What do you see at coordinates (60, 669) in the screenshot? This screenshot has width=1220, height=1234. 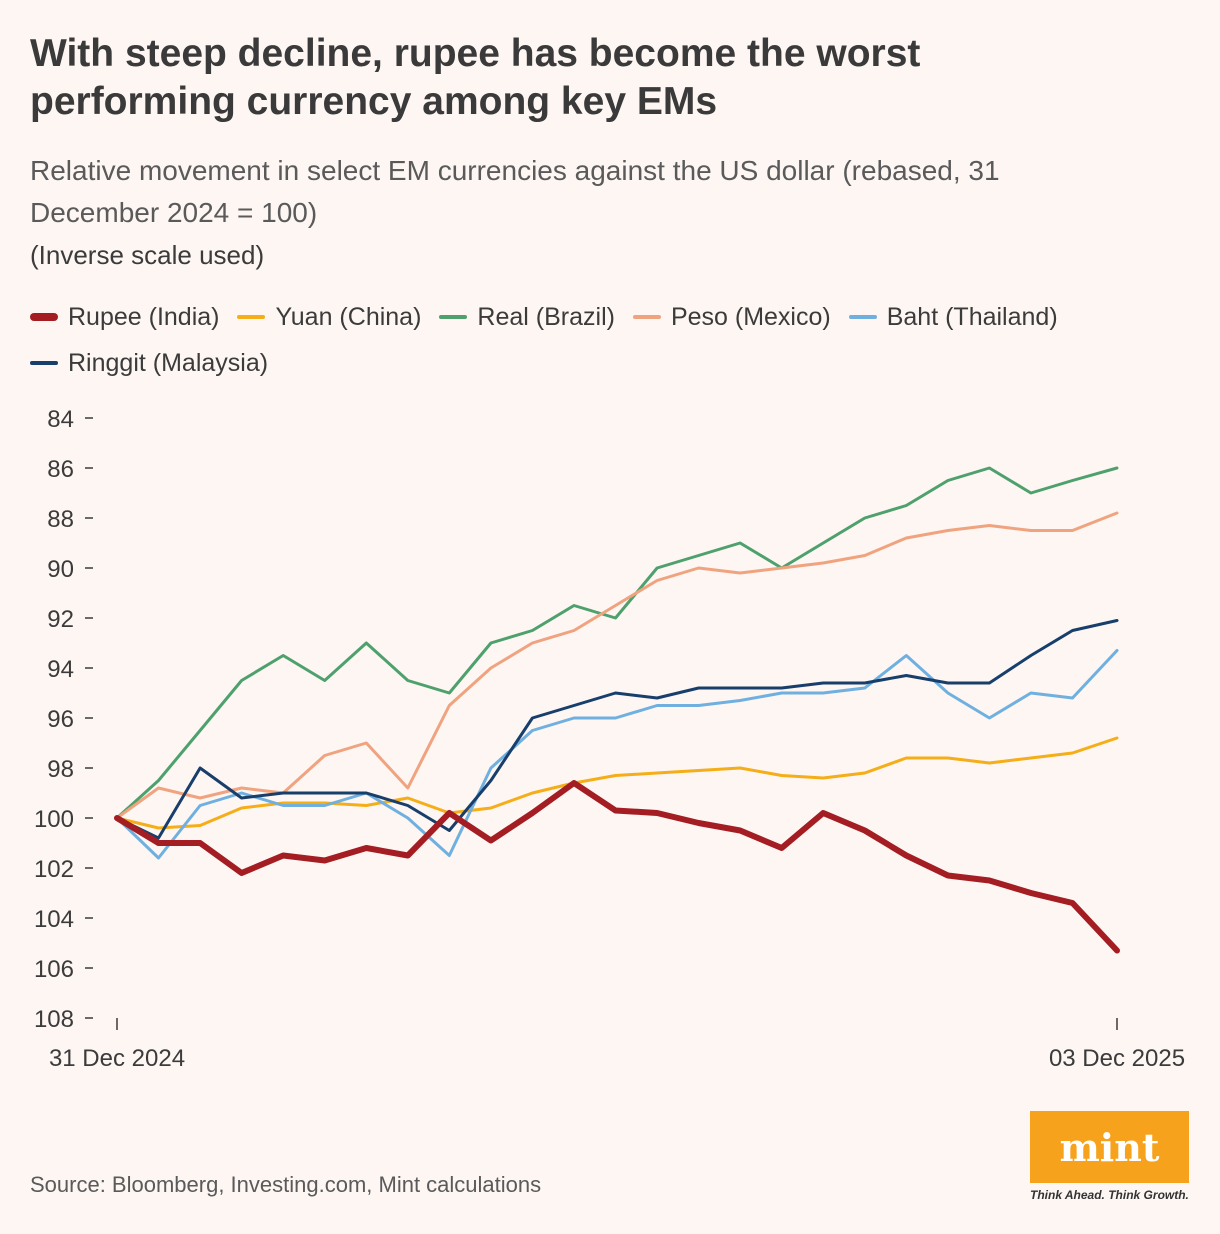 I see `y-tick-label: 94` at bounding box center [60, 669].